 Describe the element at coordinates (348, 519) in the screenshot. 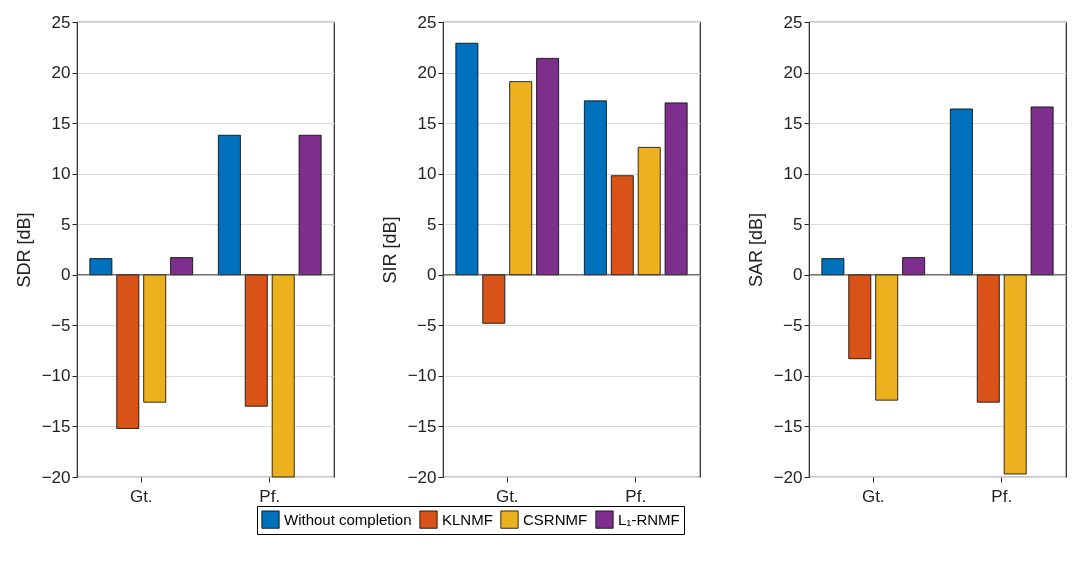

I see `legend-label: Without completion` at that location.